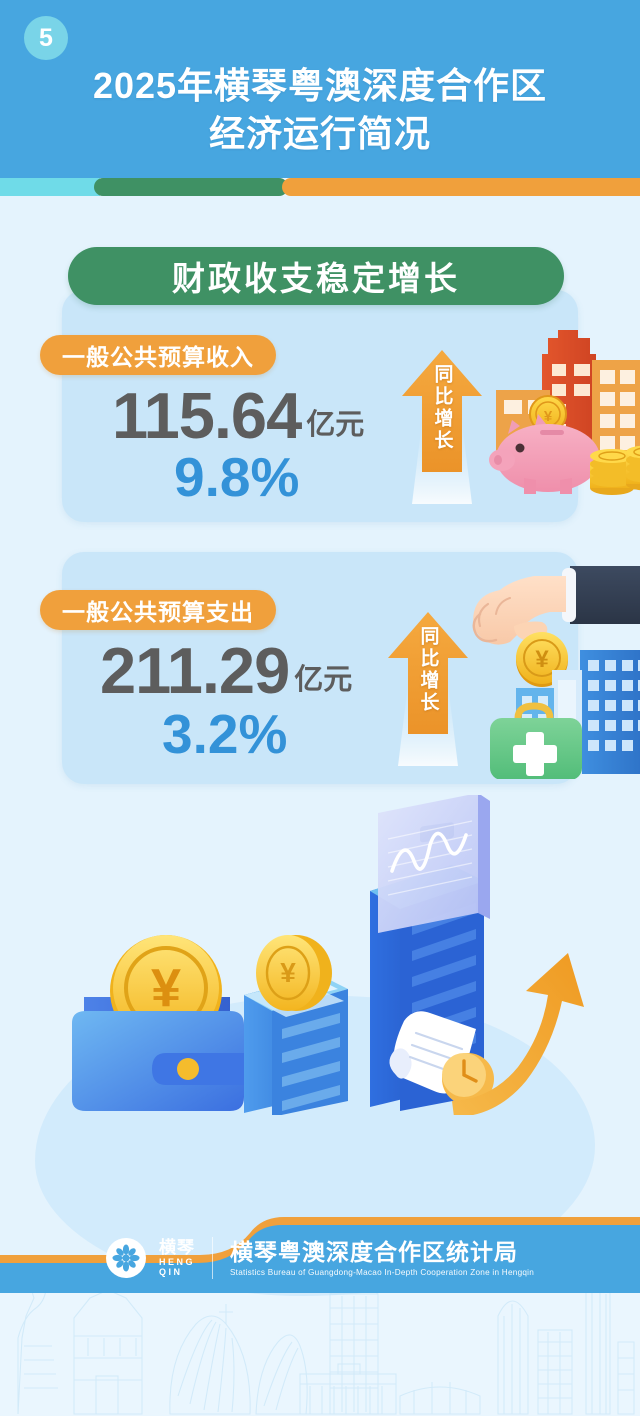 This screenshot has width=640, height=1416. What do you see at coordinates (335, 425) in the screenshot?
I see `metric-unit-revenue: 亿元` at bounding box center [335, 425].